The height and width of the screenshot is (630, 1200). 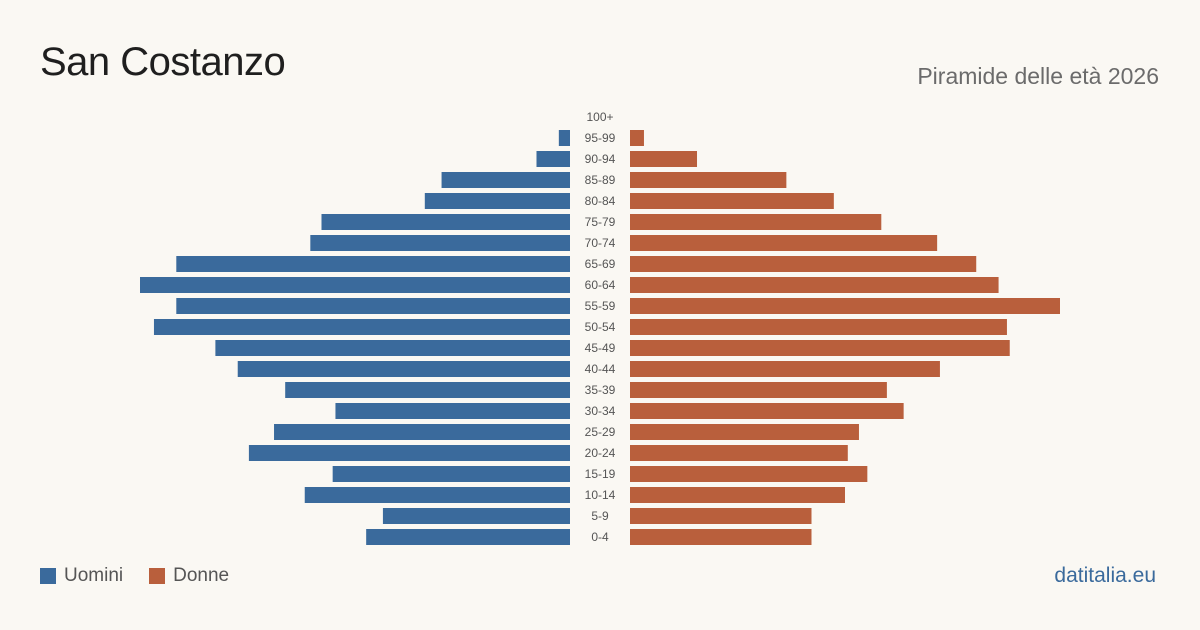 What do you see at coordinates (600, 159) in the screenshot?
I see `age-label-90-94: 90-94` at bounding box center [600, 159].